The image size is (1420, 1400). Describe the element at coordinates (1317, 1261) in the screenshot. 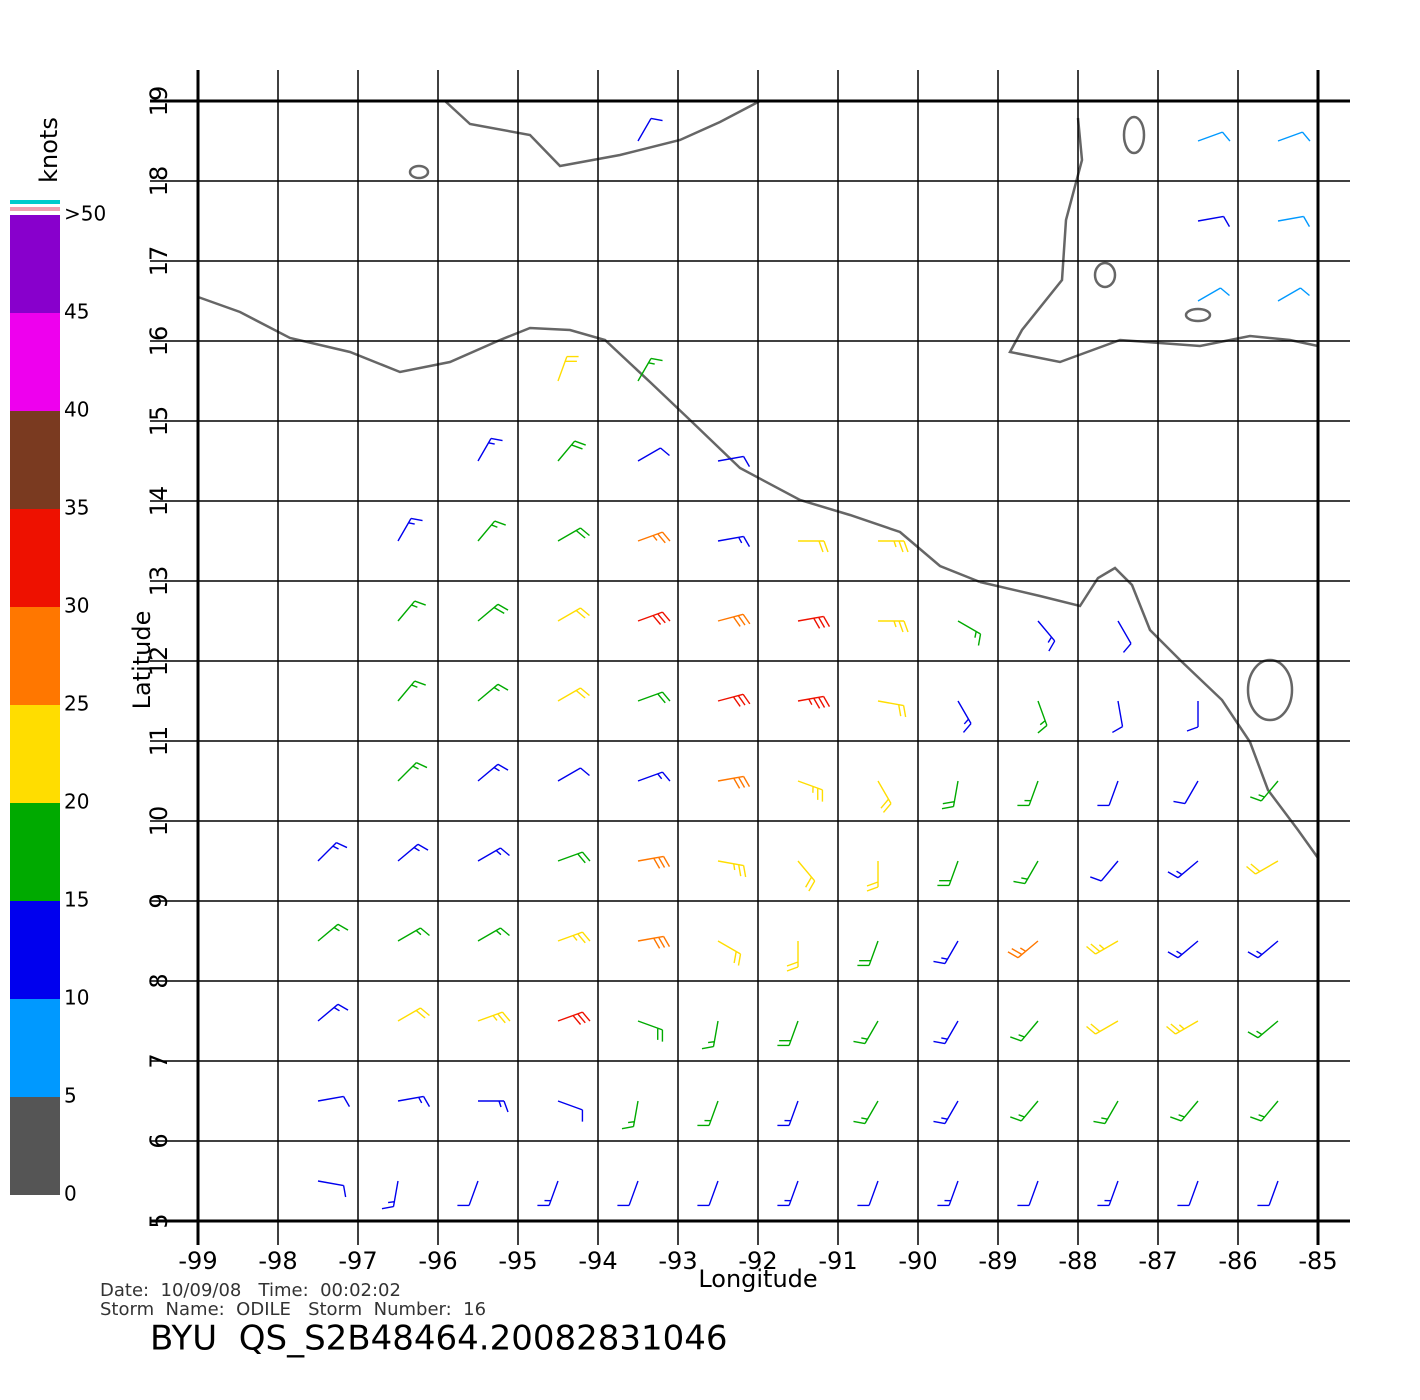

I see `x-tick-label: -85` at that location.